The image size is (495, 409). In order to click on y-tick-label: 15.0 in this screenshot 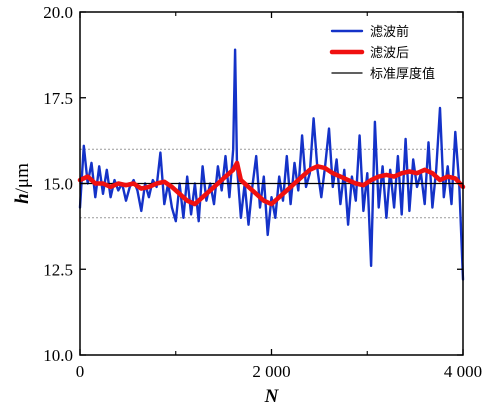, I will do `click(58, 184)`.